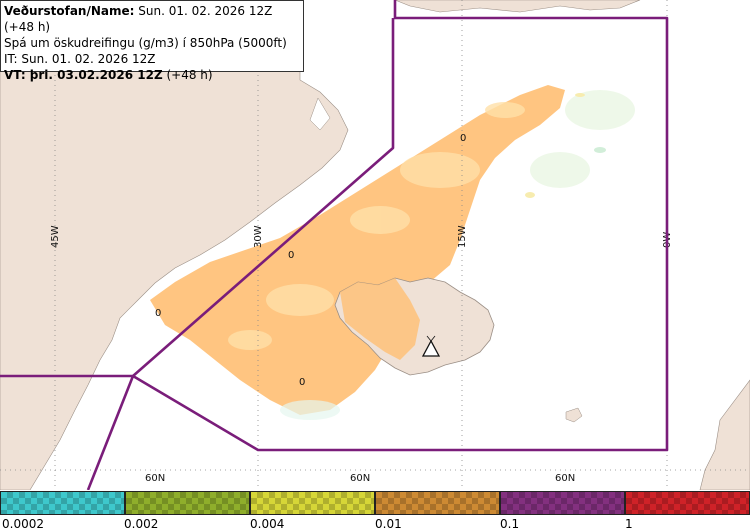  What do you see at coordinates (574, 415) in the screenshot?
I see `faroe-islands` at bounding box center [574, 415].